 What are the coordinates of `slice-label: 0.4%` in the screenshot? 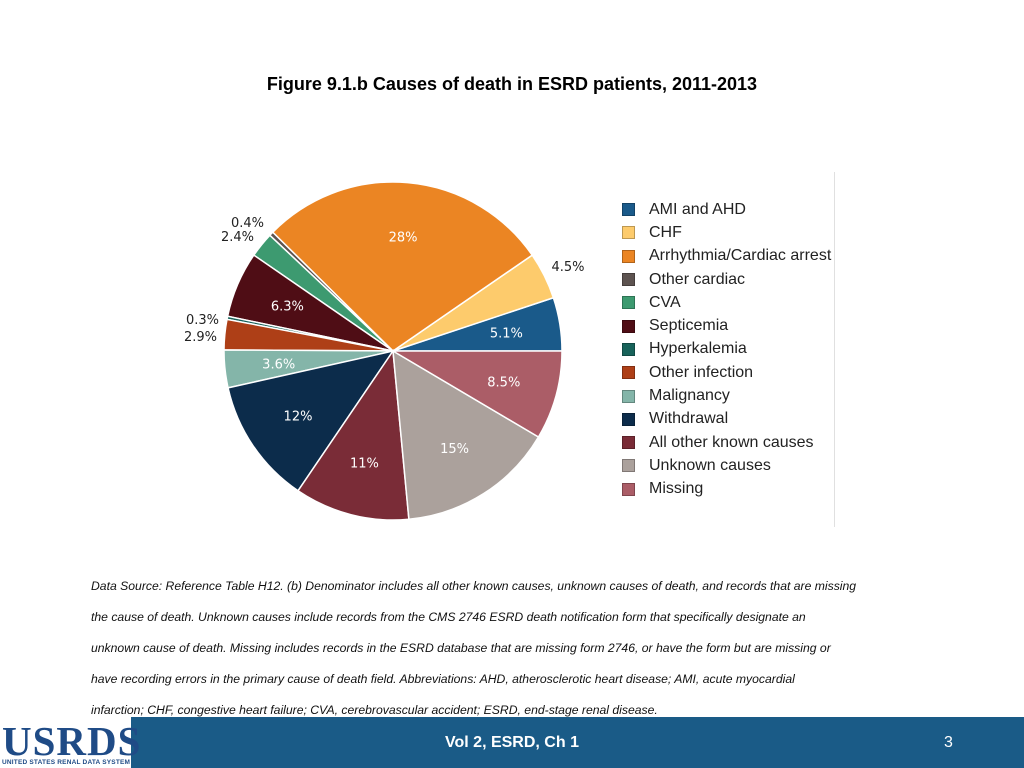 It's located at (247, 223).